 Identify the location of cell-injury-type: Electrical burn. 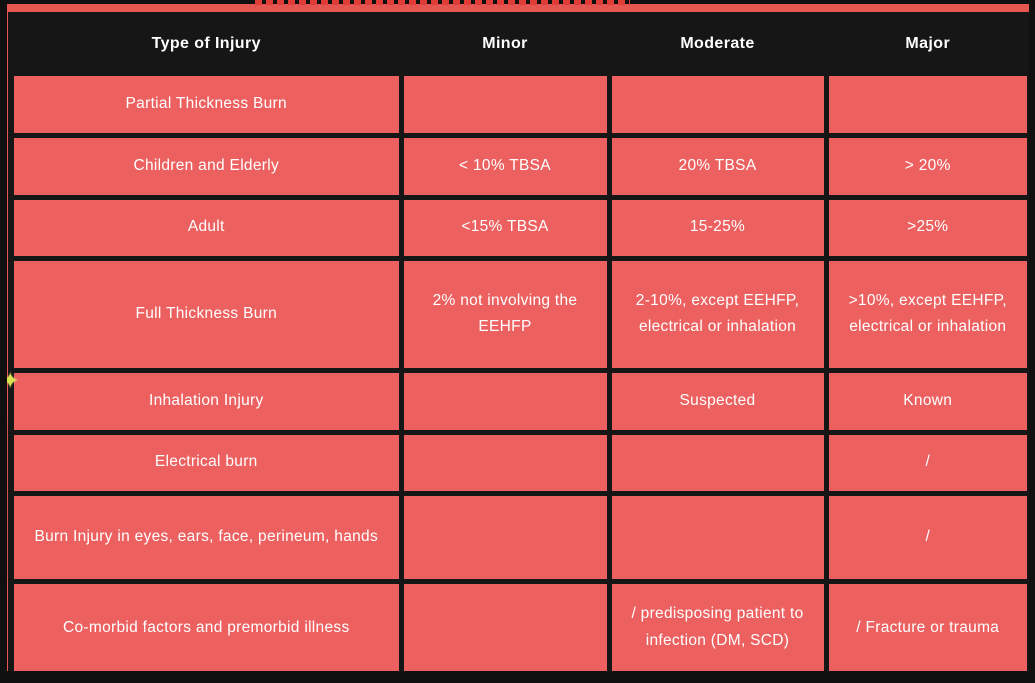
(206, 462).